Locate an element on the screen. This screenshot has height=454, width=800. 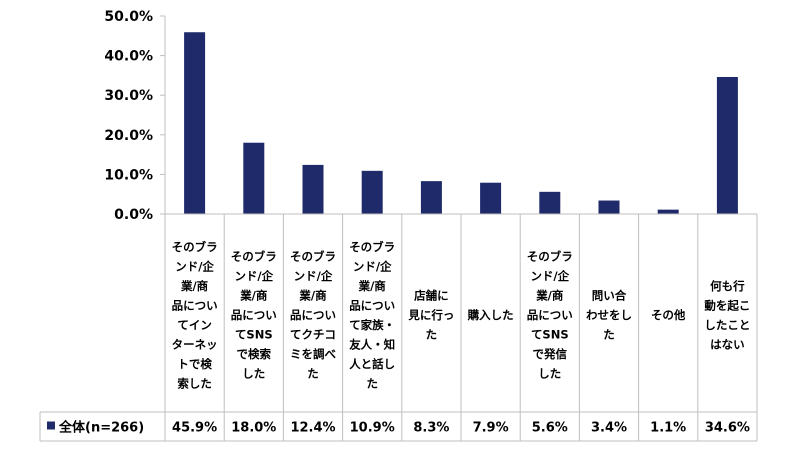
data-label: 18.0% is located at coordinates (253, 428).